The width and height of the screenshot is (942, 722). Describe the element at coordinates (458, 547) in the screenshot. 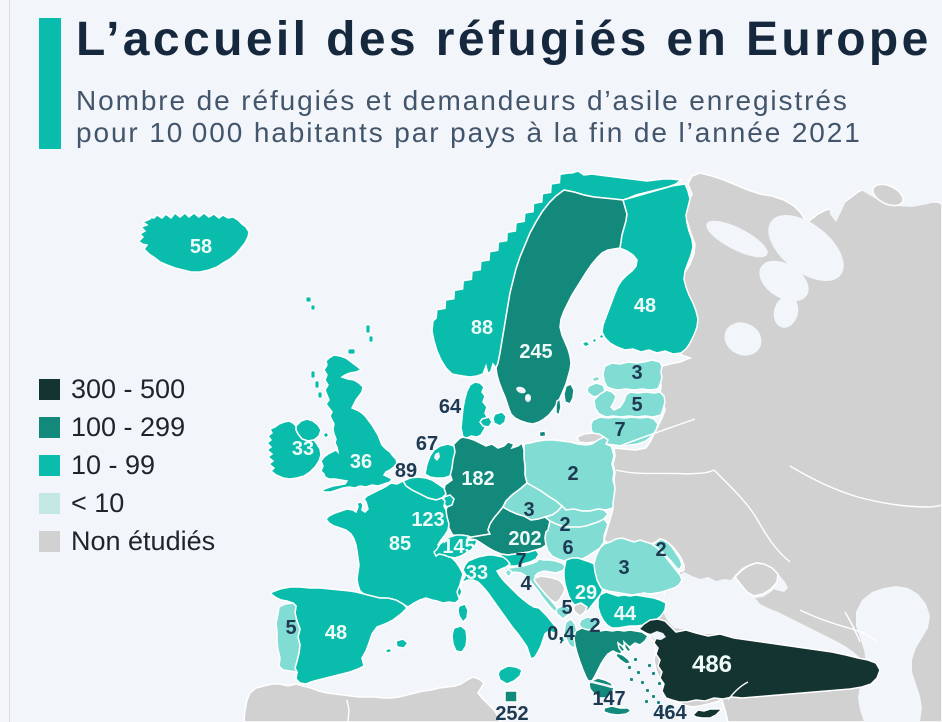

I see `svg-text: 145` at that location.